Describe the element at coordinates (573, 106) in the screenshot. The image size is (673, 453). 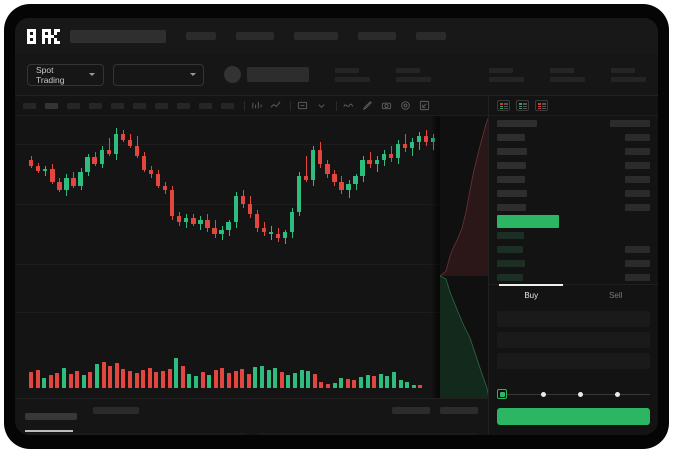
I see `orderbook-layout-toggles` at that location.